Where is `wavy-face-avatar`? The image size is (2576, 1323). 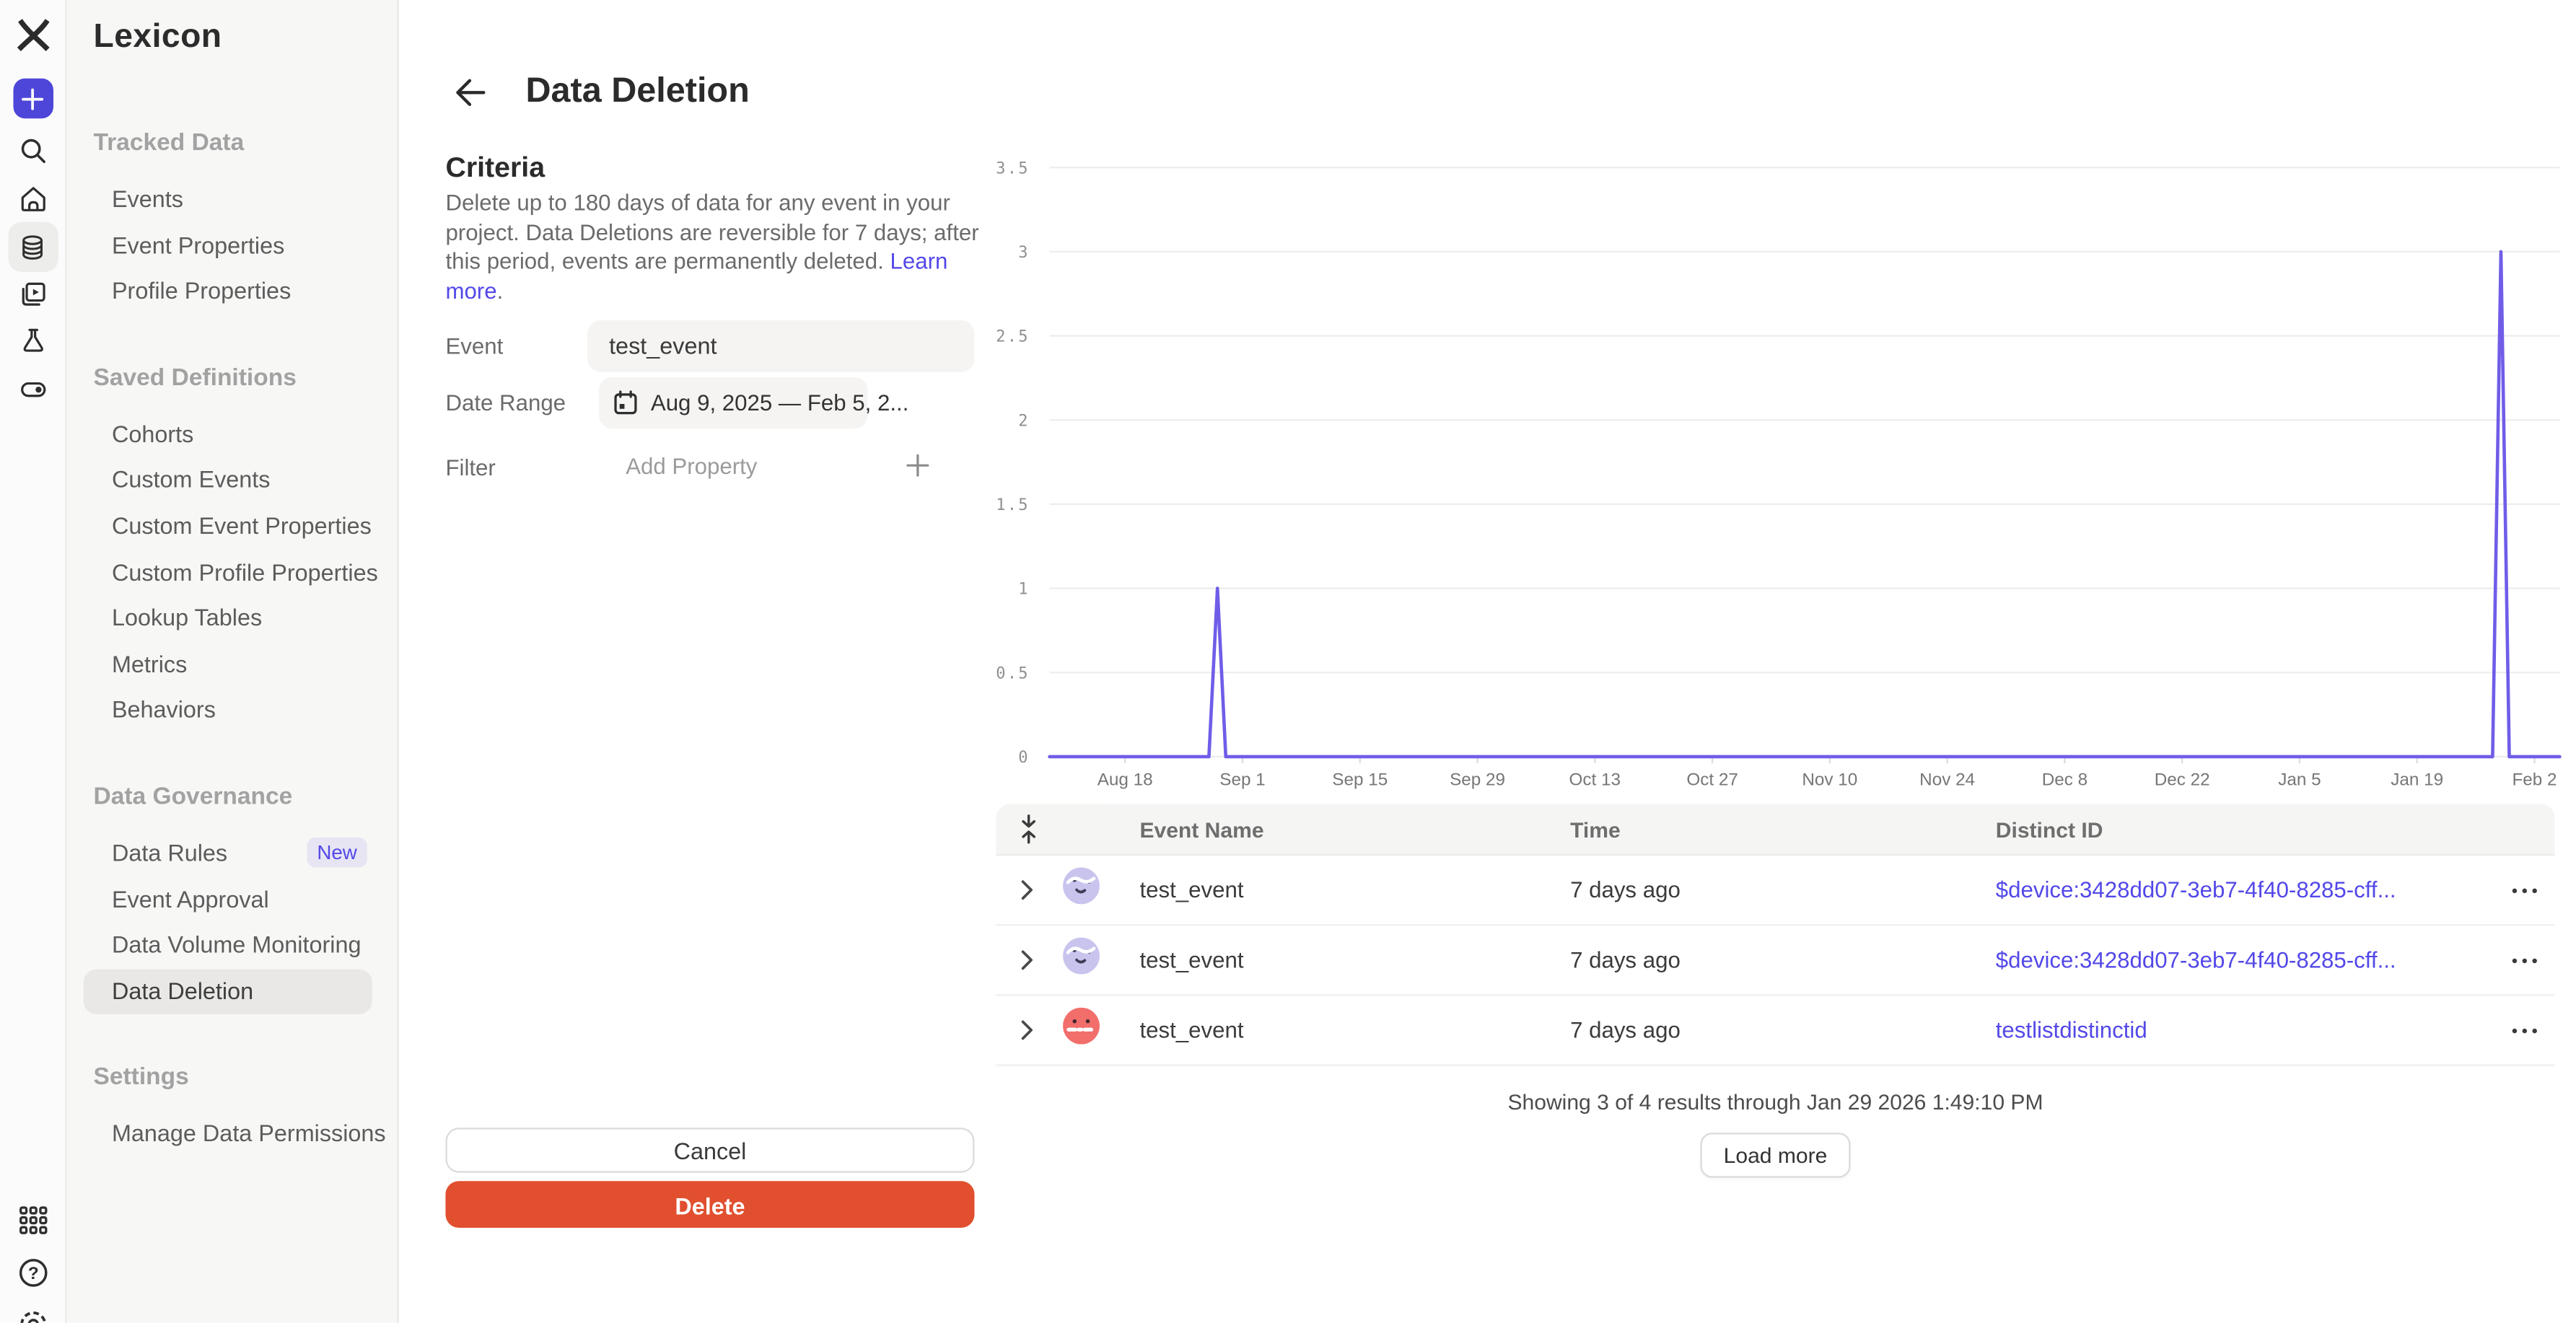 wavy-face-avatar is located at coordinates (1101, 890).